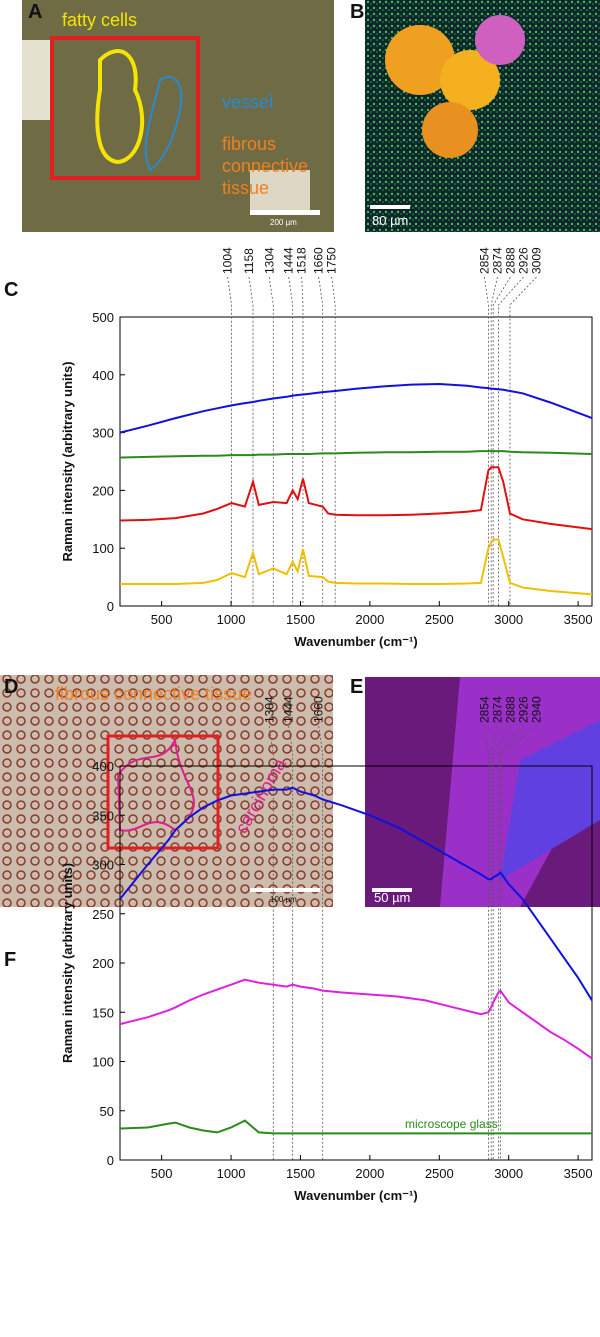 The height and width of the screenshot is (1337, 600). Describe the element at coordinates (103, 375) in the screenshot. I see `y-tick-label: 400` at that location.